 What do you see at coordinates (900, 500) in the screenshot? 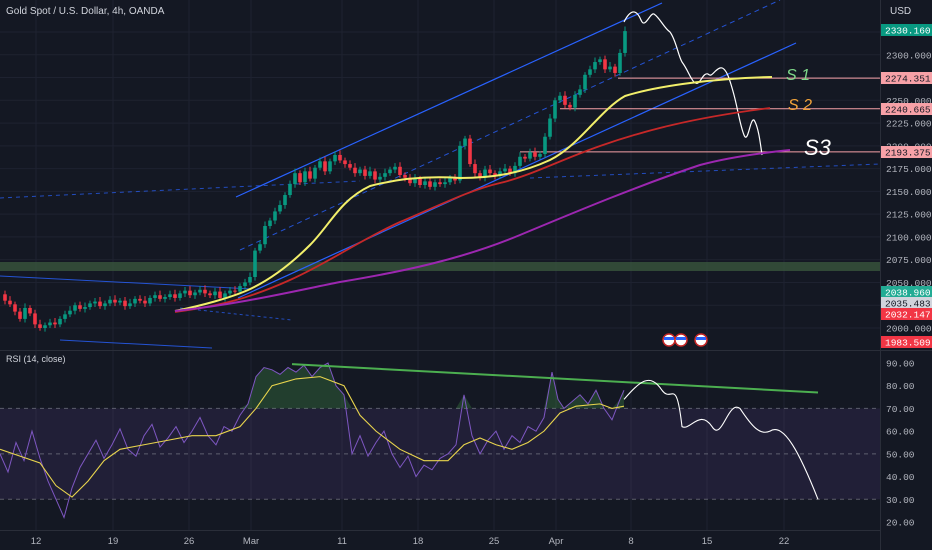
I see `rsi-tick-label: 30.00` at bounding box center [900, 500].